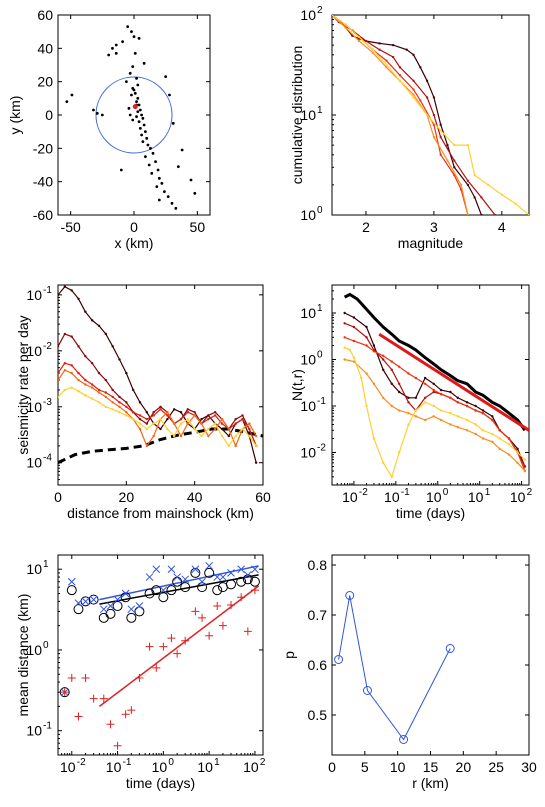  What do you see at coordinates (46, 564) in the screenshot?
I see `y-tick-exponent: 1` at bounding box center [46, 564].